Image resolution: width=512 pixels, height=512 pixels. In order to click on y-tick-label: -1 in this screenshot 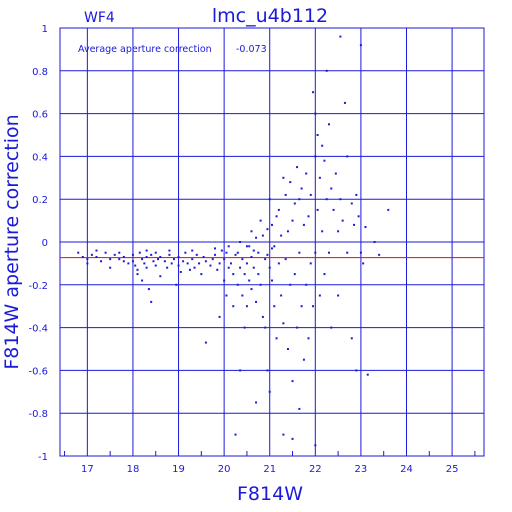, I will do `click(43, 457)`.